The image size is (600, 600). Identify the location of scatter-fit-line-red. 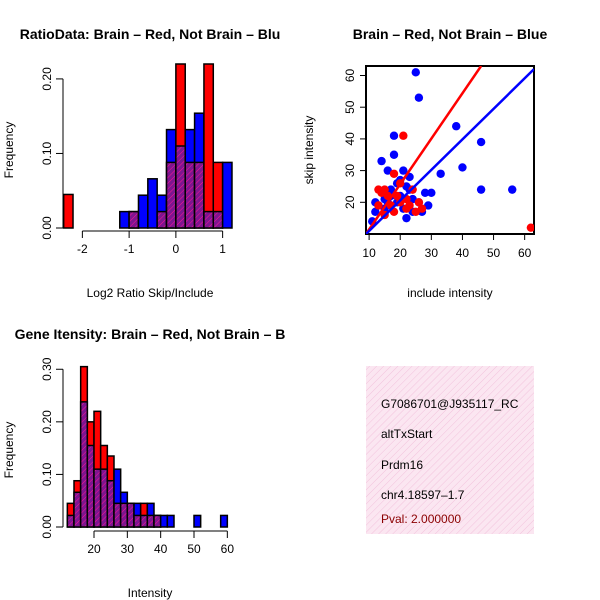
(424, 150).